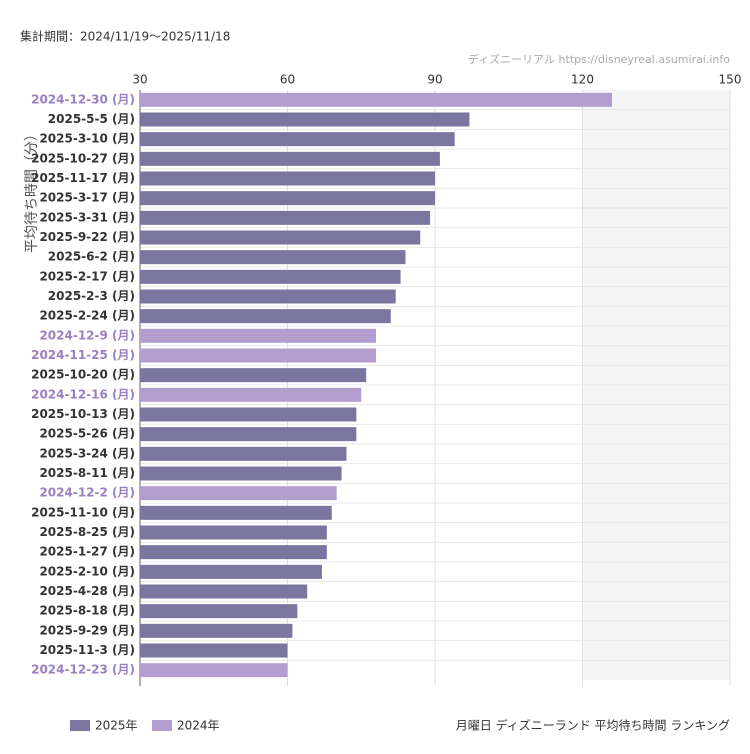  Describe the element at coordinates (83, 99) in the screenshot. I see `y-tick-label: 2024-12-30 (月)` at that location.